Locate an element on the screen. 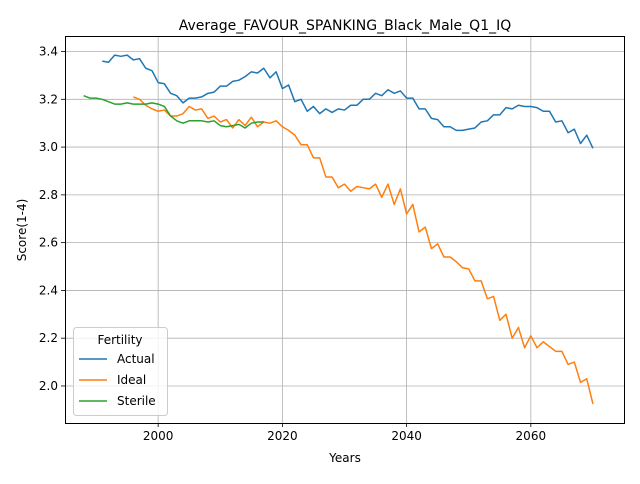 This screenshot has height=484, width=640. y-tick-label: 2.8 is located at coordinates (48, 195).